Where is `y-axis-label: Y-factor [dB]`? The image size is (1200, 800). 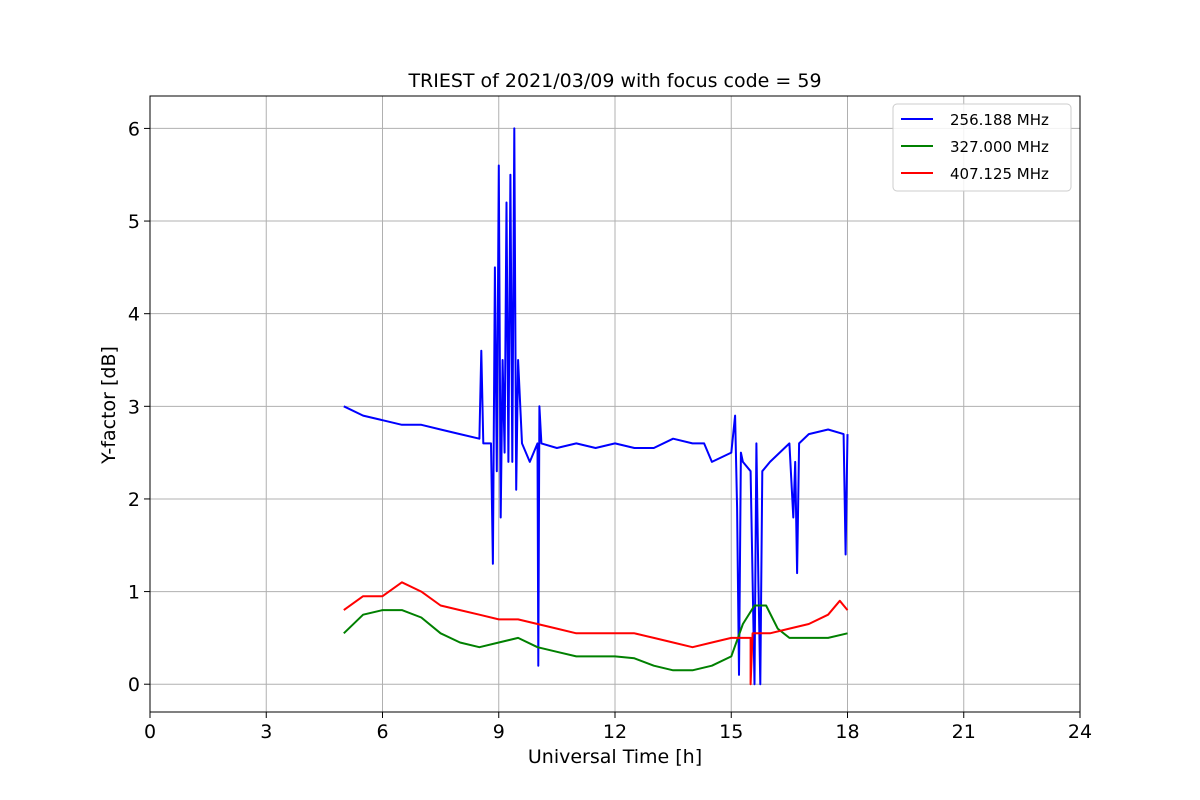 y-axis-label: Y-factor [dB] is located at coordinates (109, 405).